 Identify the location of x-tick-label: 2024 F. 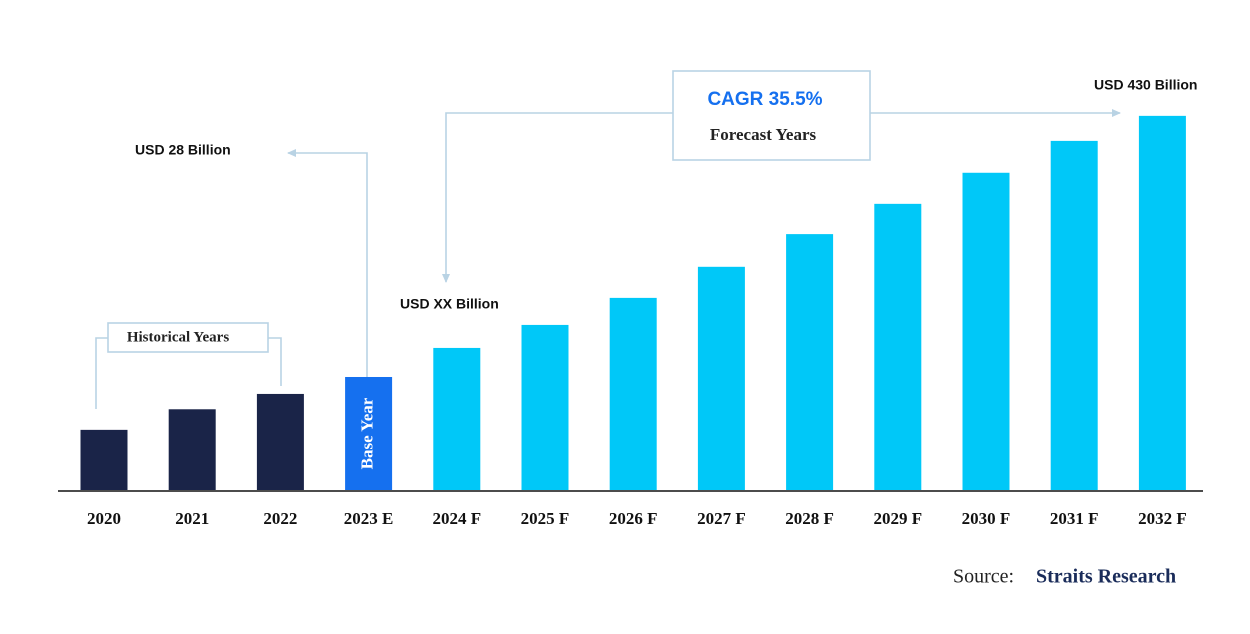
(456, 518).